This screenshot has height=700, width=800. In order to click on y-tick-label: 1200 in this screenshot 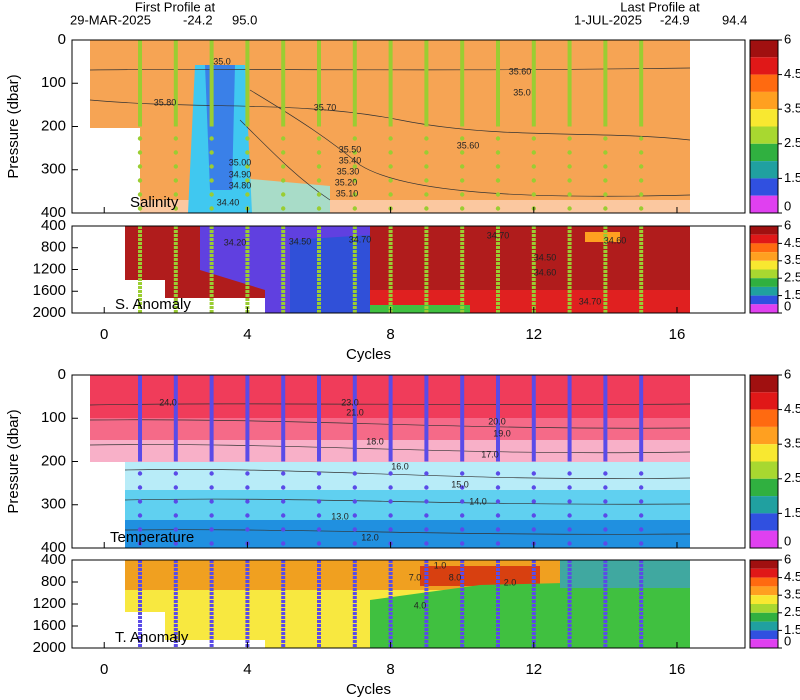, I will do `click(49, 603)`.